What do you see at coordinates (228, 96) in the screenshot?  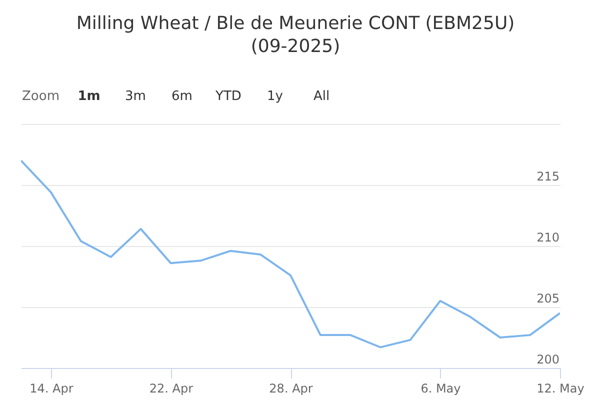 I see `text: YTD` at bounding box center [228, 96].